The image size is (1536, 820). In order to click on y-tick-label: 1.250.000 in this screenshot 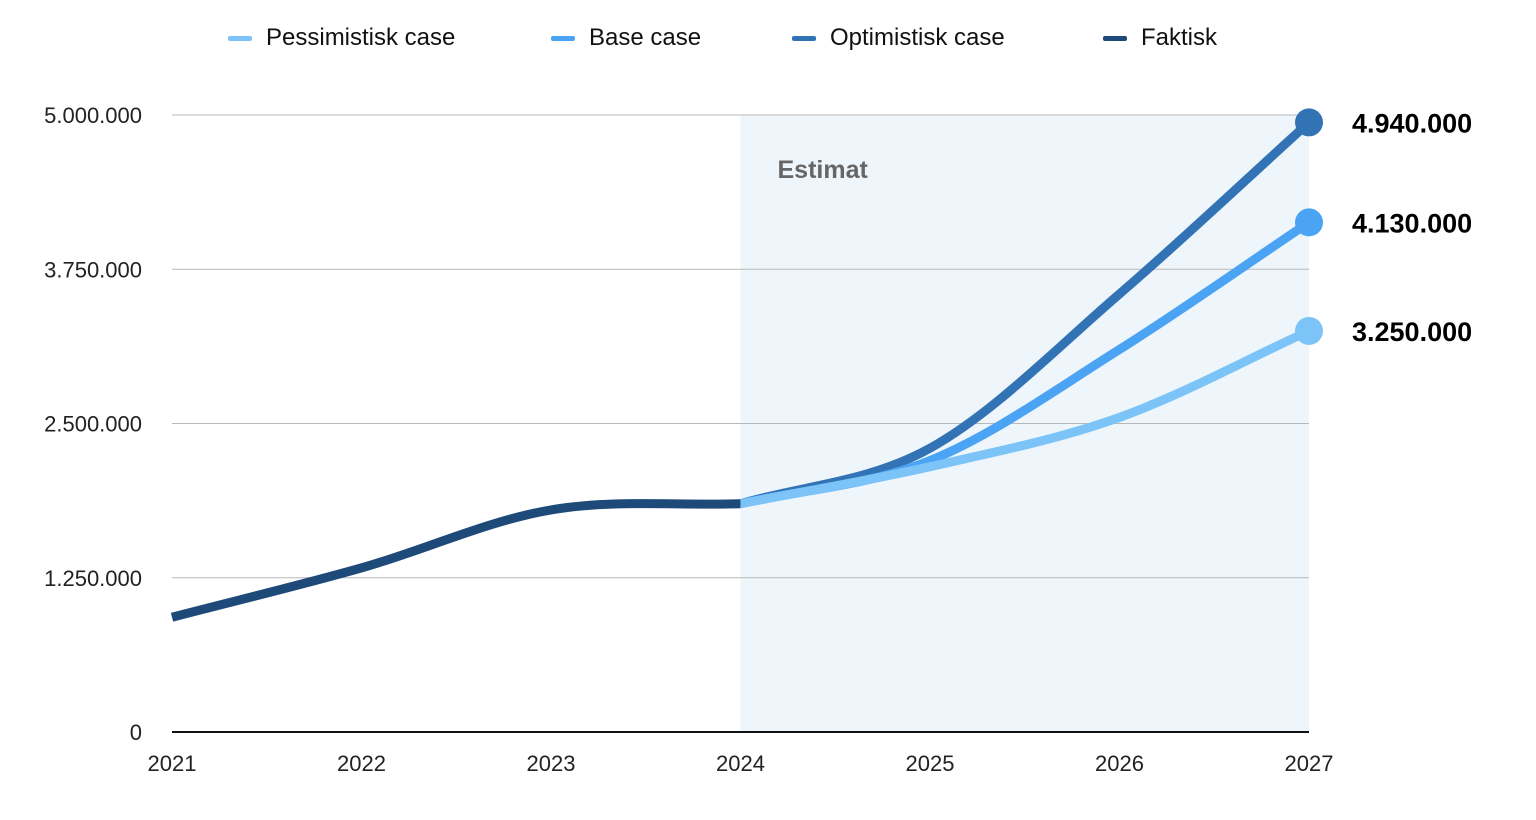, I will do `click(93, 578)`.